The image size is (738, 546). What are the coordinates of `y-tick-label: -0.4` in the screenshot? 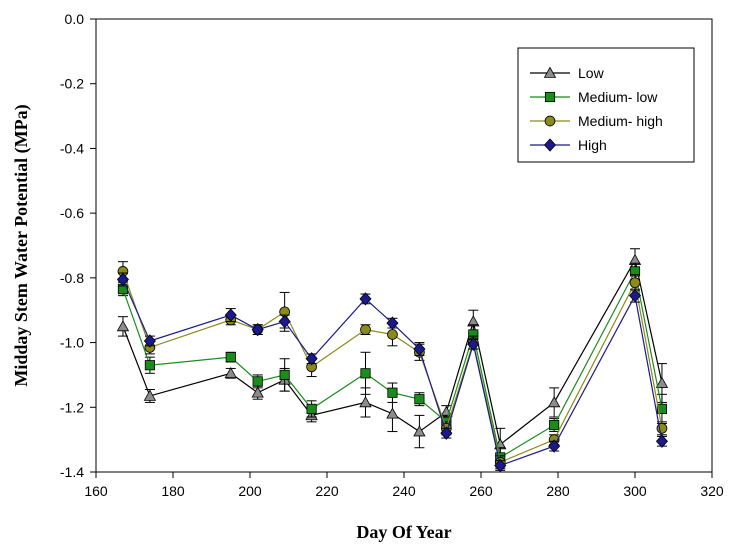 It's located at (72, 148).